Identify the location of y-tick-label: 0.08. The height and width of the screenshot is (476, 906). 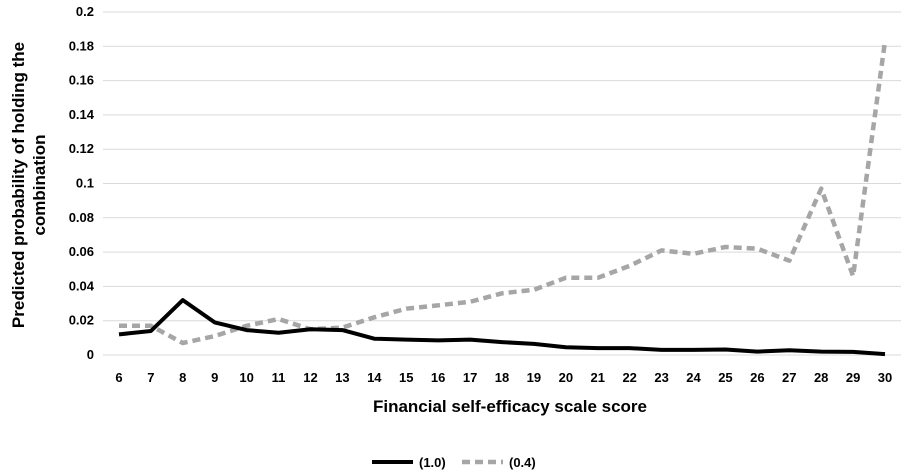
(81, 217).